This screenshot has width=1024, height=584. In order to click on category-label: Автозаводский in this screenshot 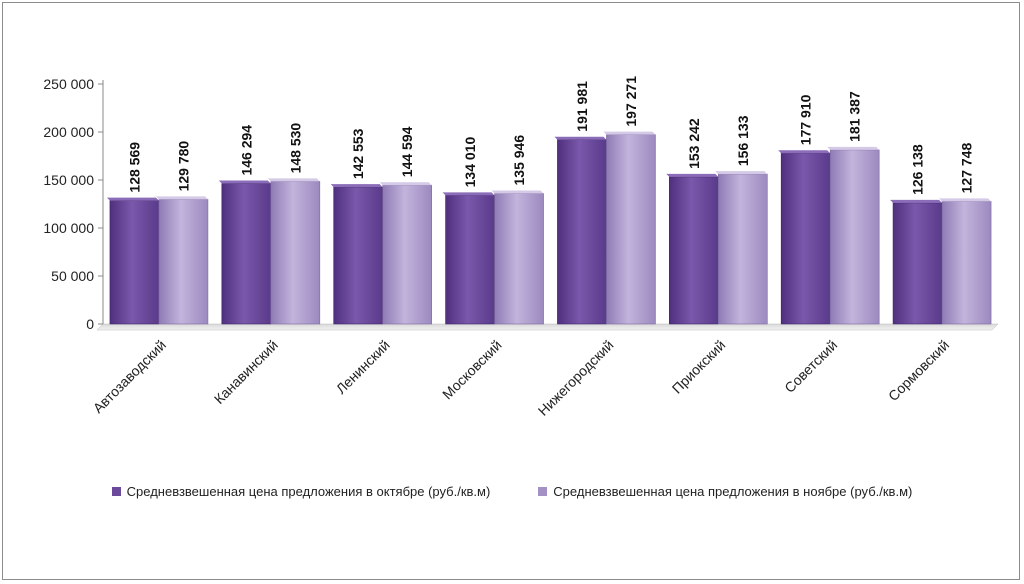, I will do `click(129, 376)`.